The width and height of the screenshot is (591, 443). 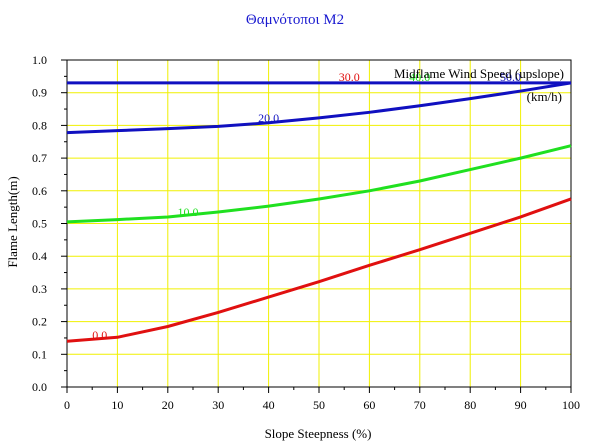 I want to click on y-tick-label: 0.0, so click(x=39, y=387).